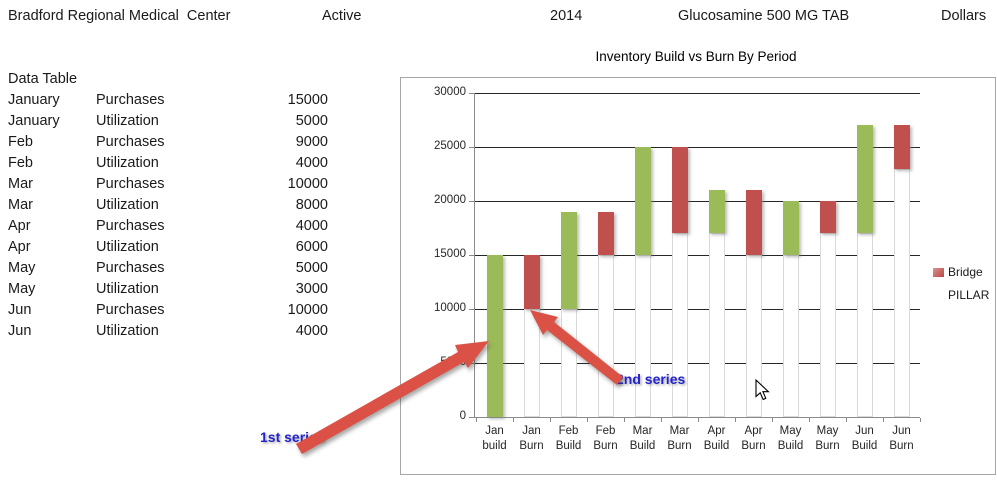  What do you see at coordinates (827, 325) in the screenshot?
I see `pillar-base-may-burn` at bounding box center [827, 325].